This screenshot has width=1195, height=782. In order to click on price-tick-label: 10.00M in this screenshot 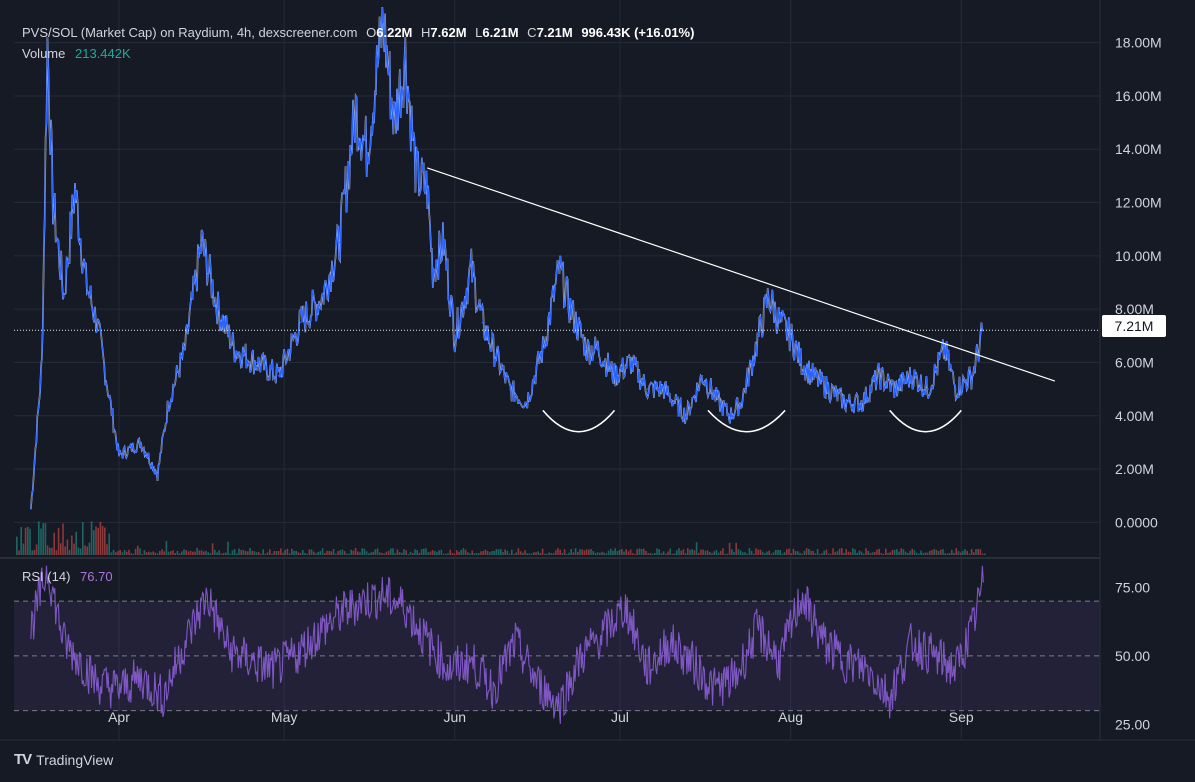, I will do `click(1138, 256)`.